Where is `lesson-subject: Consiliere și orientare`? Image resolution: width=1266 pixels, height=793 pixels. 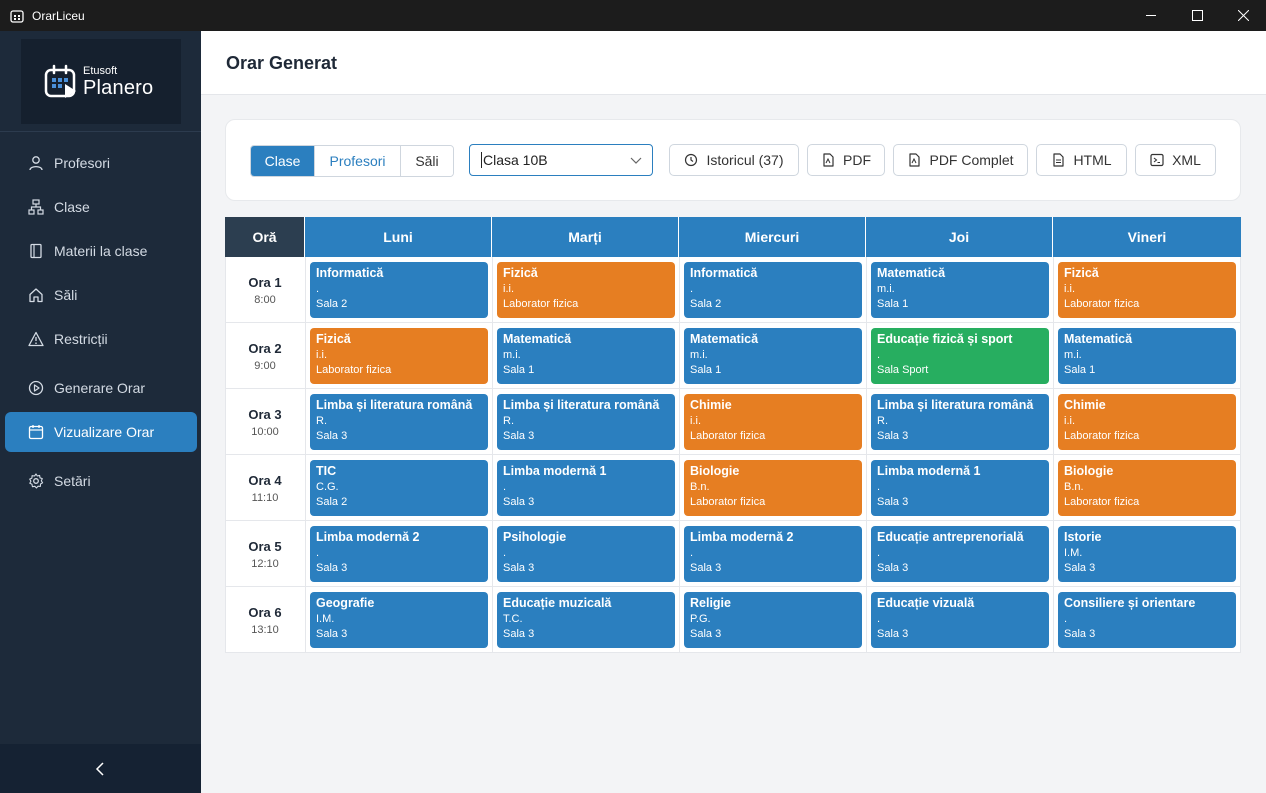
lesson-subject: Consiliere și orientare is located at coordinates (1130, 603).